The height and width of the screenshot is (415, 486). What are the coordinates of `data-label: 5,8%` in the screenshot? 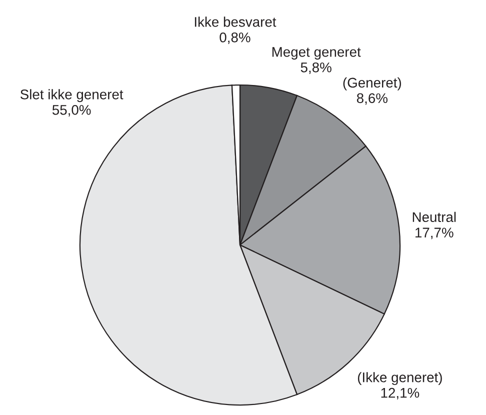 It's located at (316, 68).